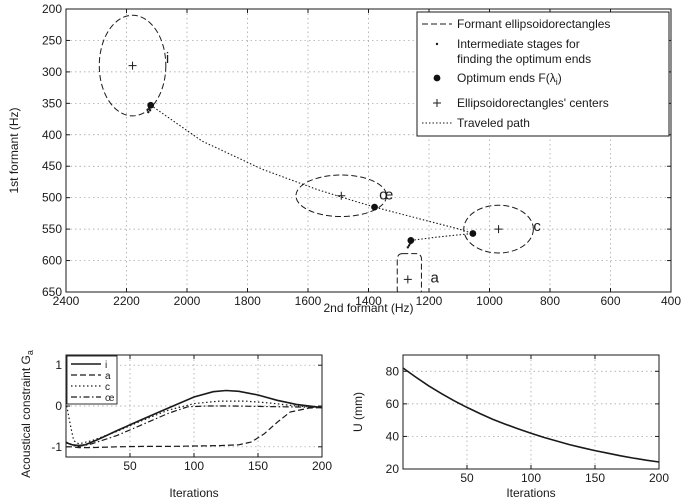  I want to click on main-x-tick-label: 1000, so click(489, 301).